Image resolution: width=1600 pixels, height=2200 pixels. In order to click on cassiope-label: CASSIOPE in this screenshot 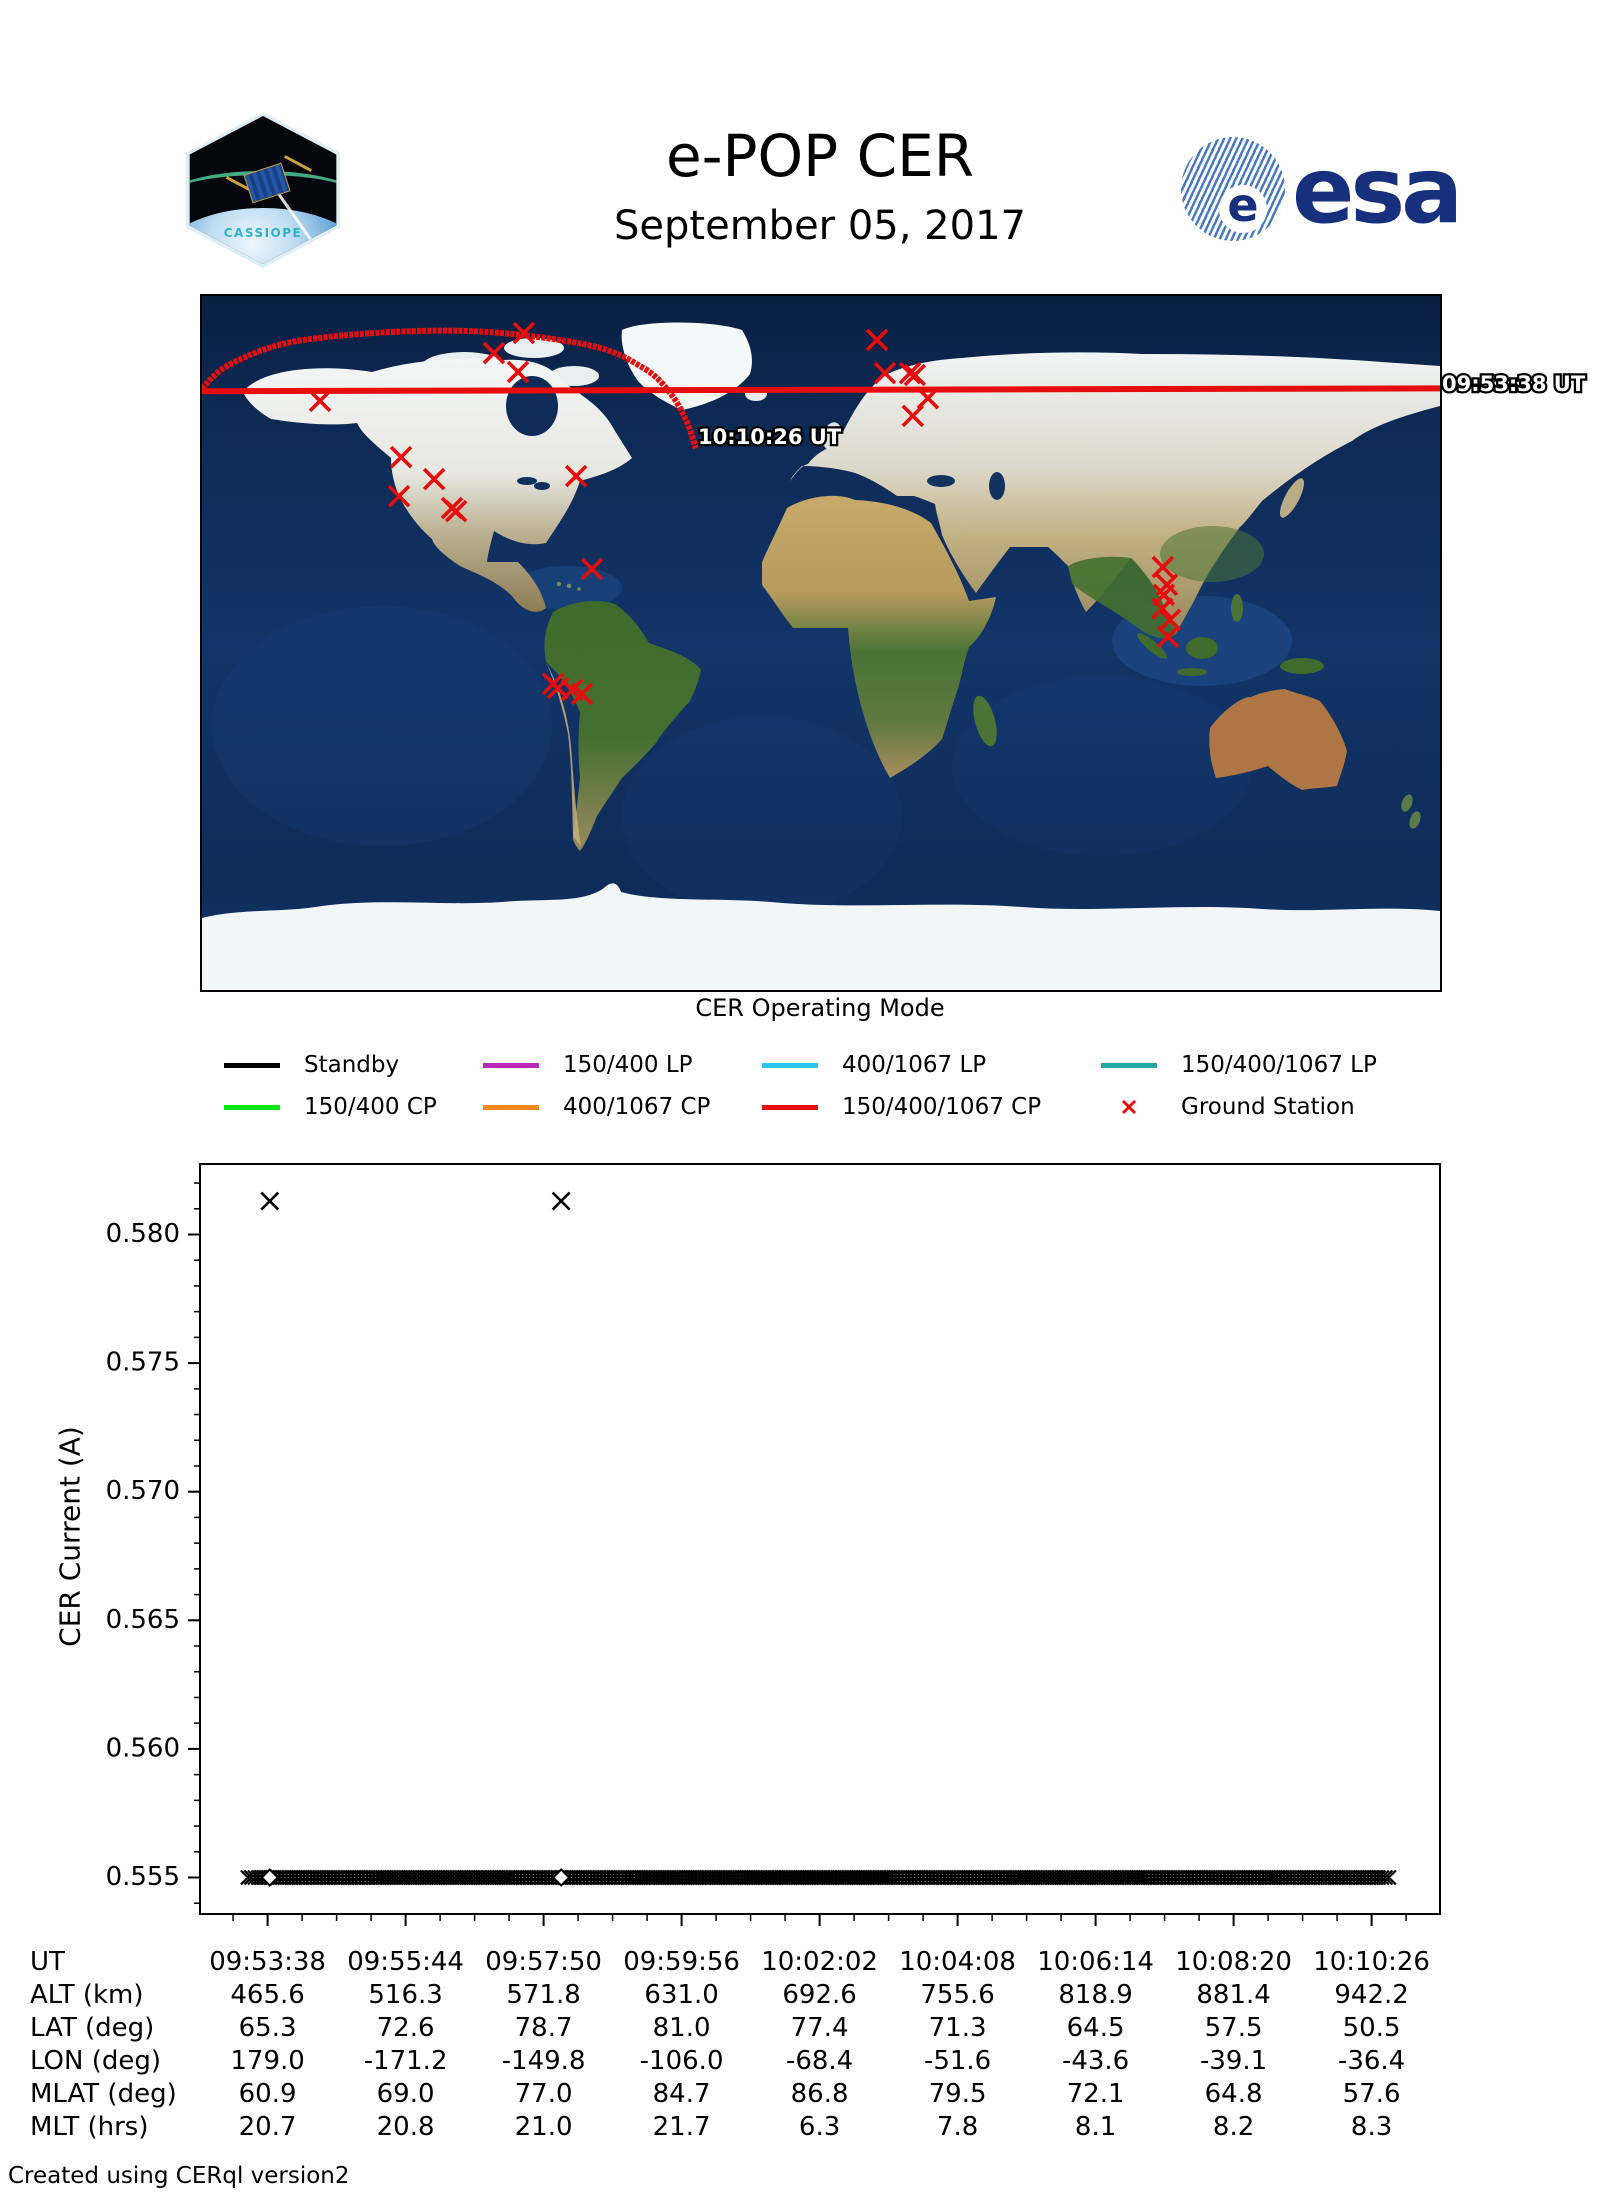, I will do `click(263, 233)`.